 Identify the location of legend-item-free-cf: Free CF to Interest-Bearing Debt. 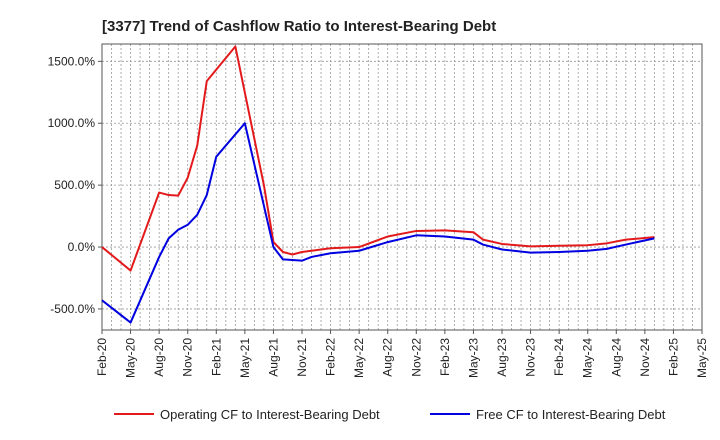
(548, 414).